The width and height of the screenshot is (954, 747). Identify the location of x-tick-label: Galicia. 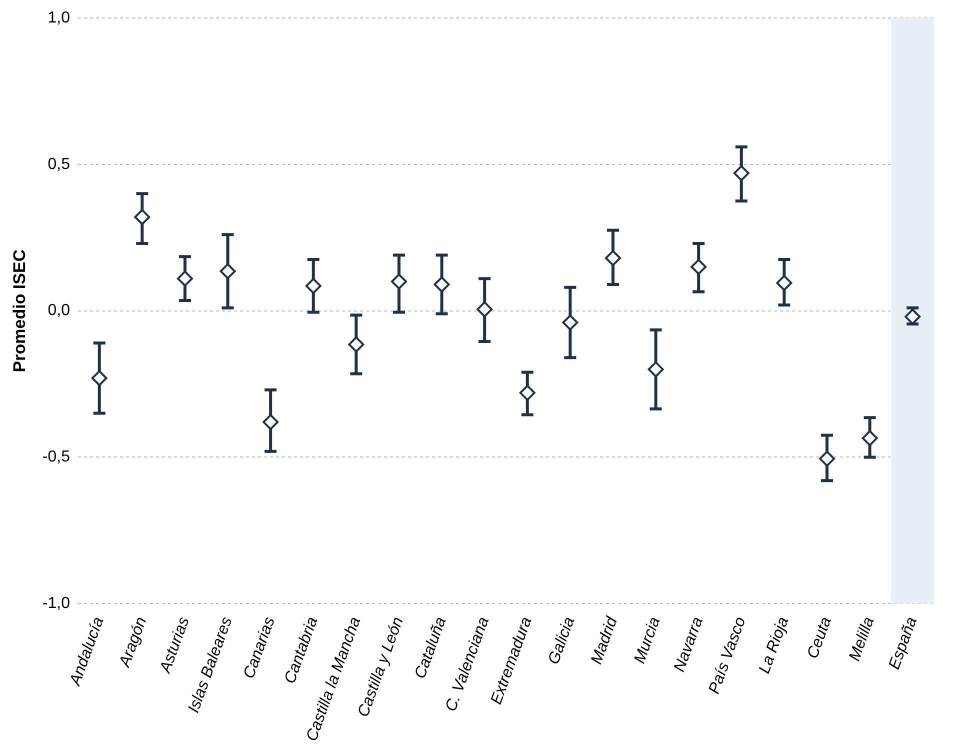
(561, 640).